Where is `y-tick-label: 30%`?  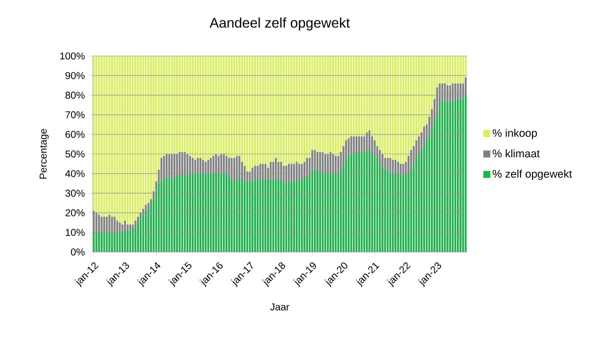
y-tick-label: 30% is located at coordinates (75, 193).